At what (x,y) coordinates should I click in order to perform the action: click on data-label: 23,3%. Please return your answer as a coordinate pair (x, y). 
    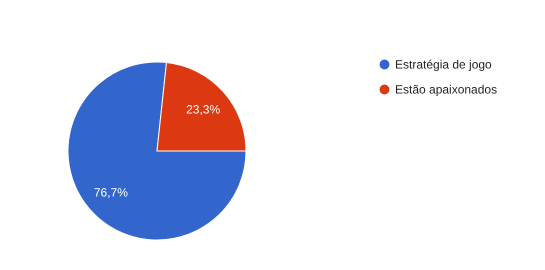
    Looking at the image, I should click on (203, 109).